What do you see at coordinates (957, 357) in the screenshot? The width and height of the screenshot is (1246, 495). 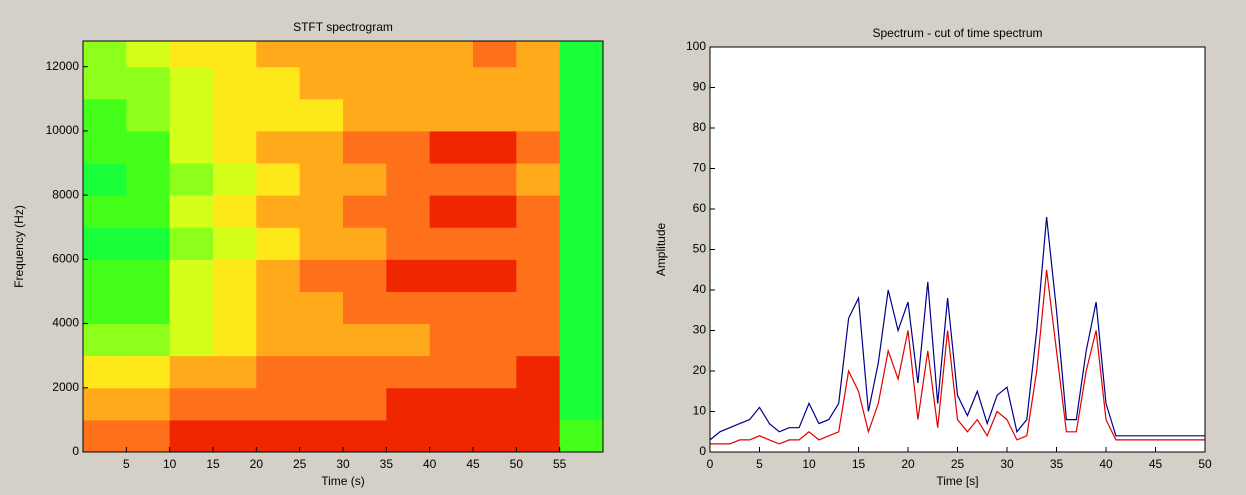 I see `series-line` at bounding box center [957, 357].